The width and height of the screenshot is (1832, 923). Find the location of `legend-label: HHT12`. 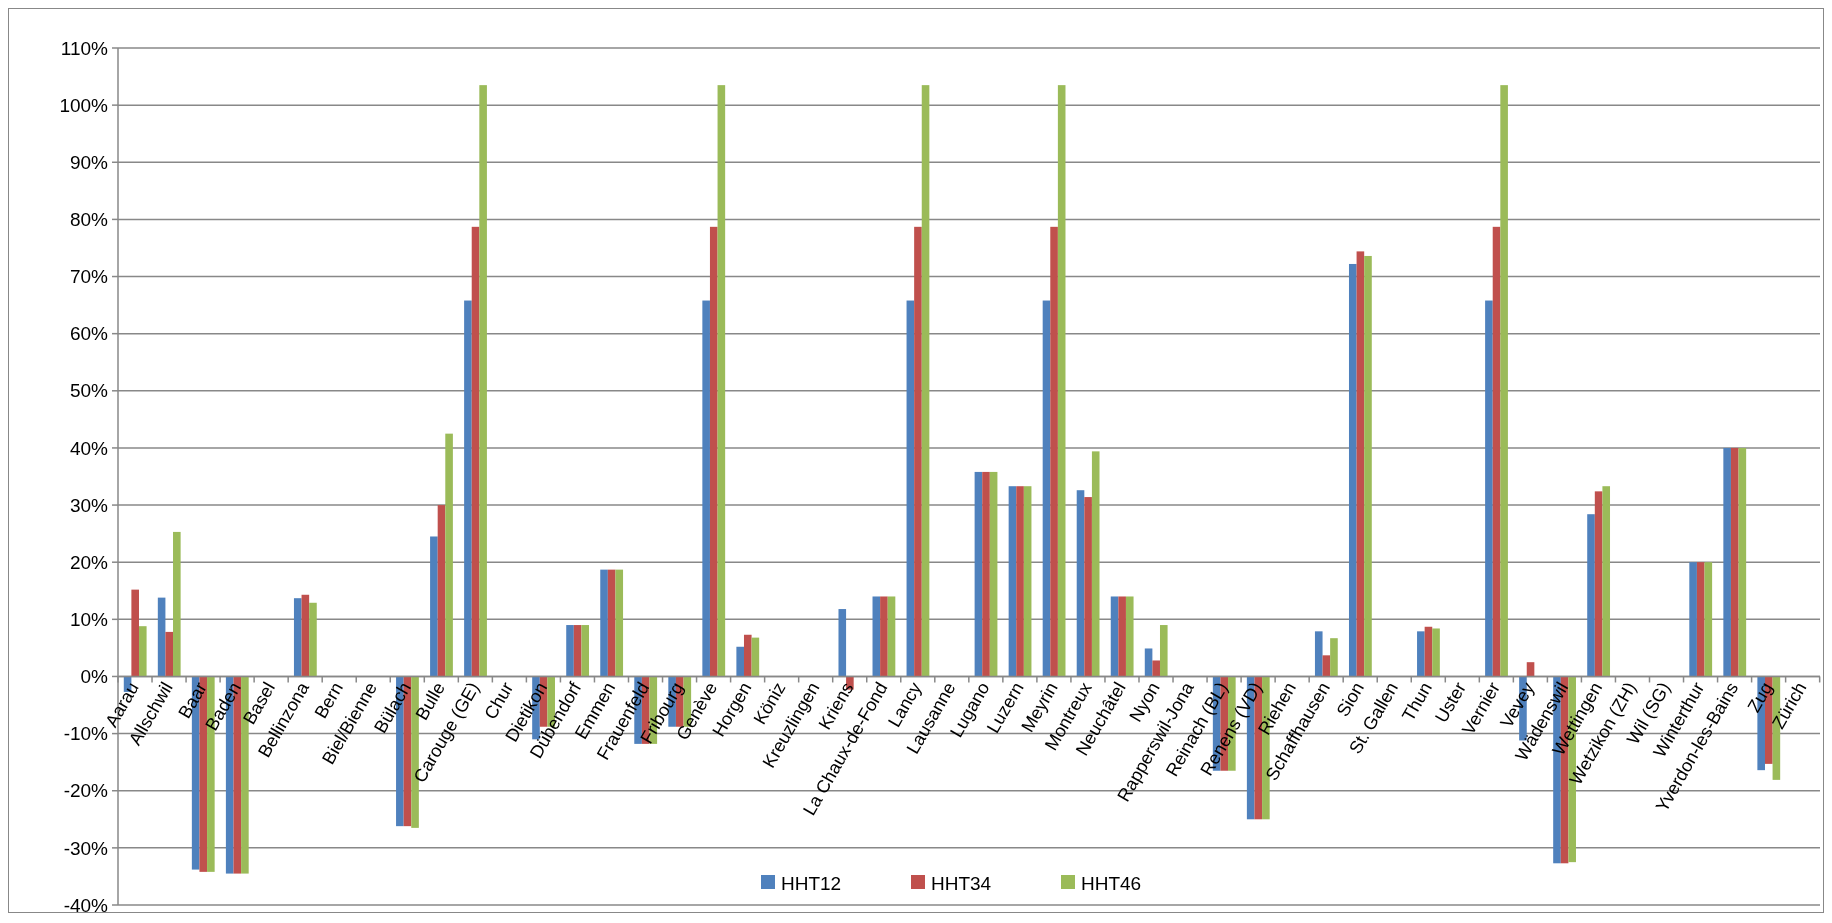

legend-label: HHT12 is located at coordinates (811, 883).